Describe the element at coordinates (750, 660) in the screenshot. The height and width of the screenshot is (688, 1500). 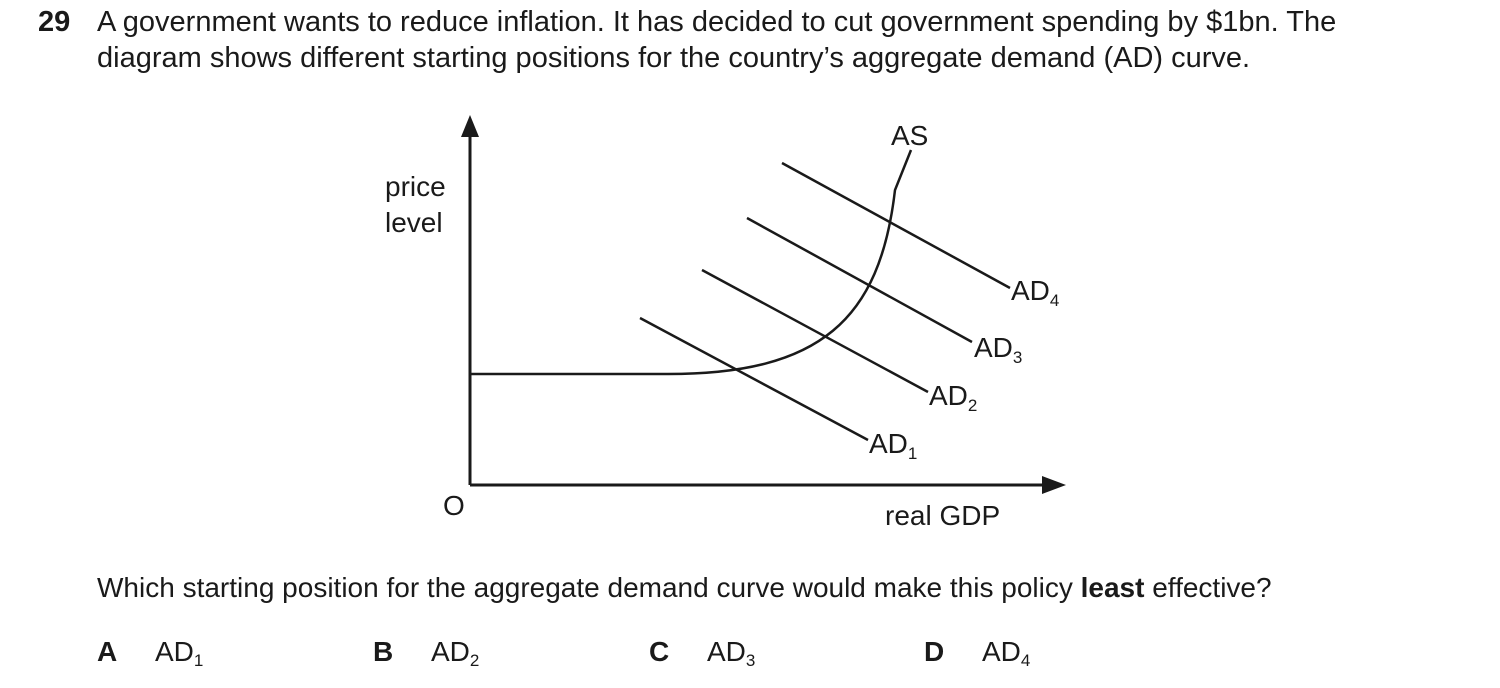
I see `option-c-sub: 3` at that location.